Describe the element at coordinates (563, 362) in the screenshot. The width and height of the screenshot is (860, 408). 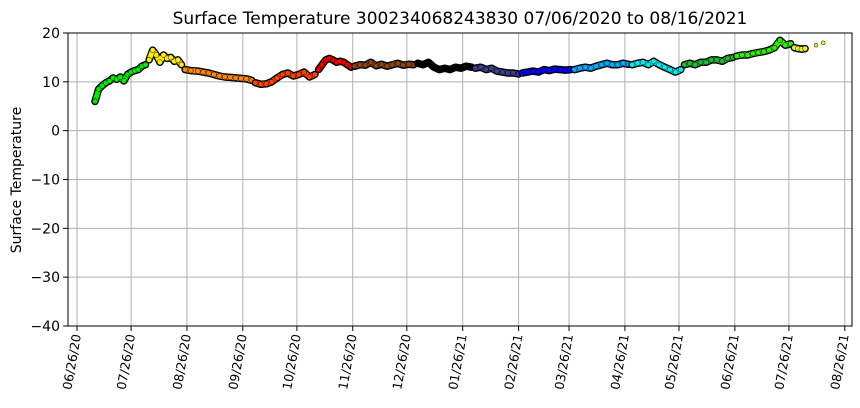
I see `x-tick-label: 03/26/21` at that location.